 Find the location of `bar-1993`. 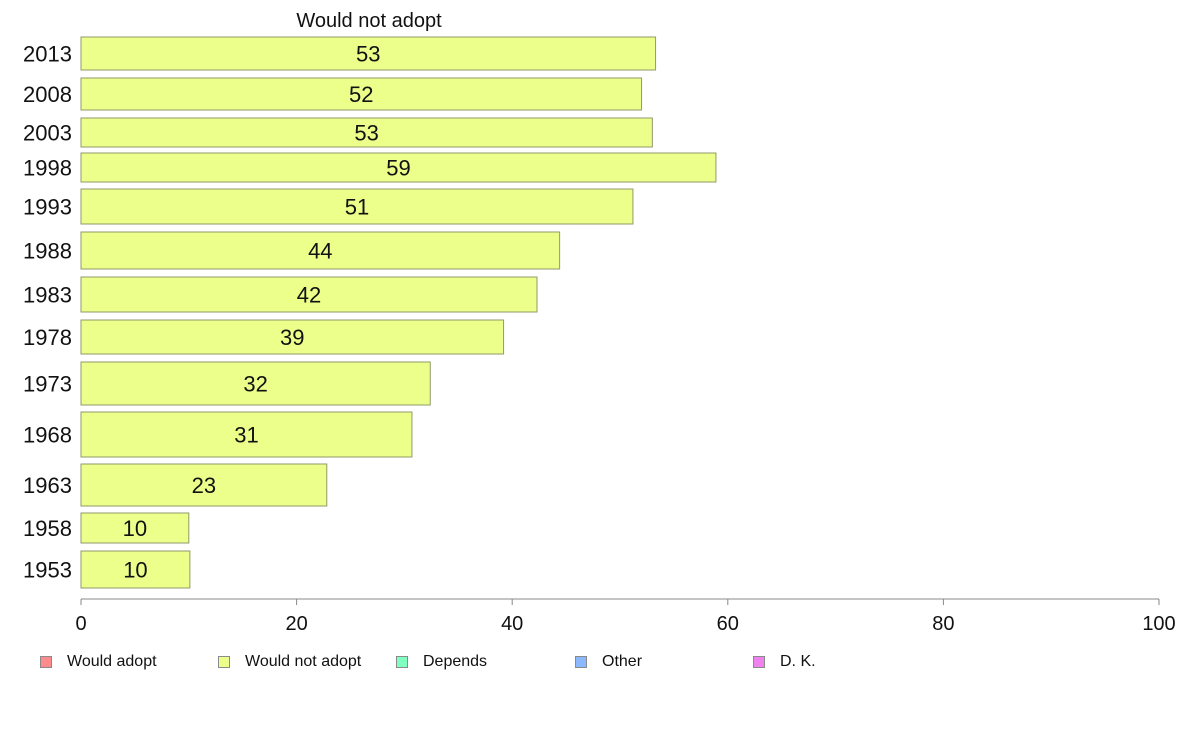

bar-1993 is located at coordinates (357, 206).